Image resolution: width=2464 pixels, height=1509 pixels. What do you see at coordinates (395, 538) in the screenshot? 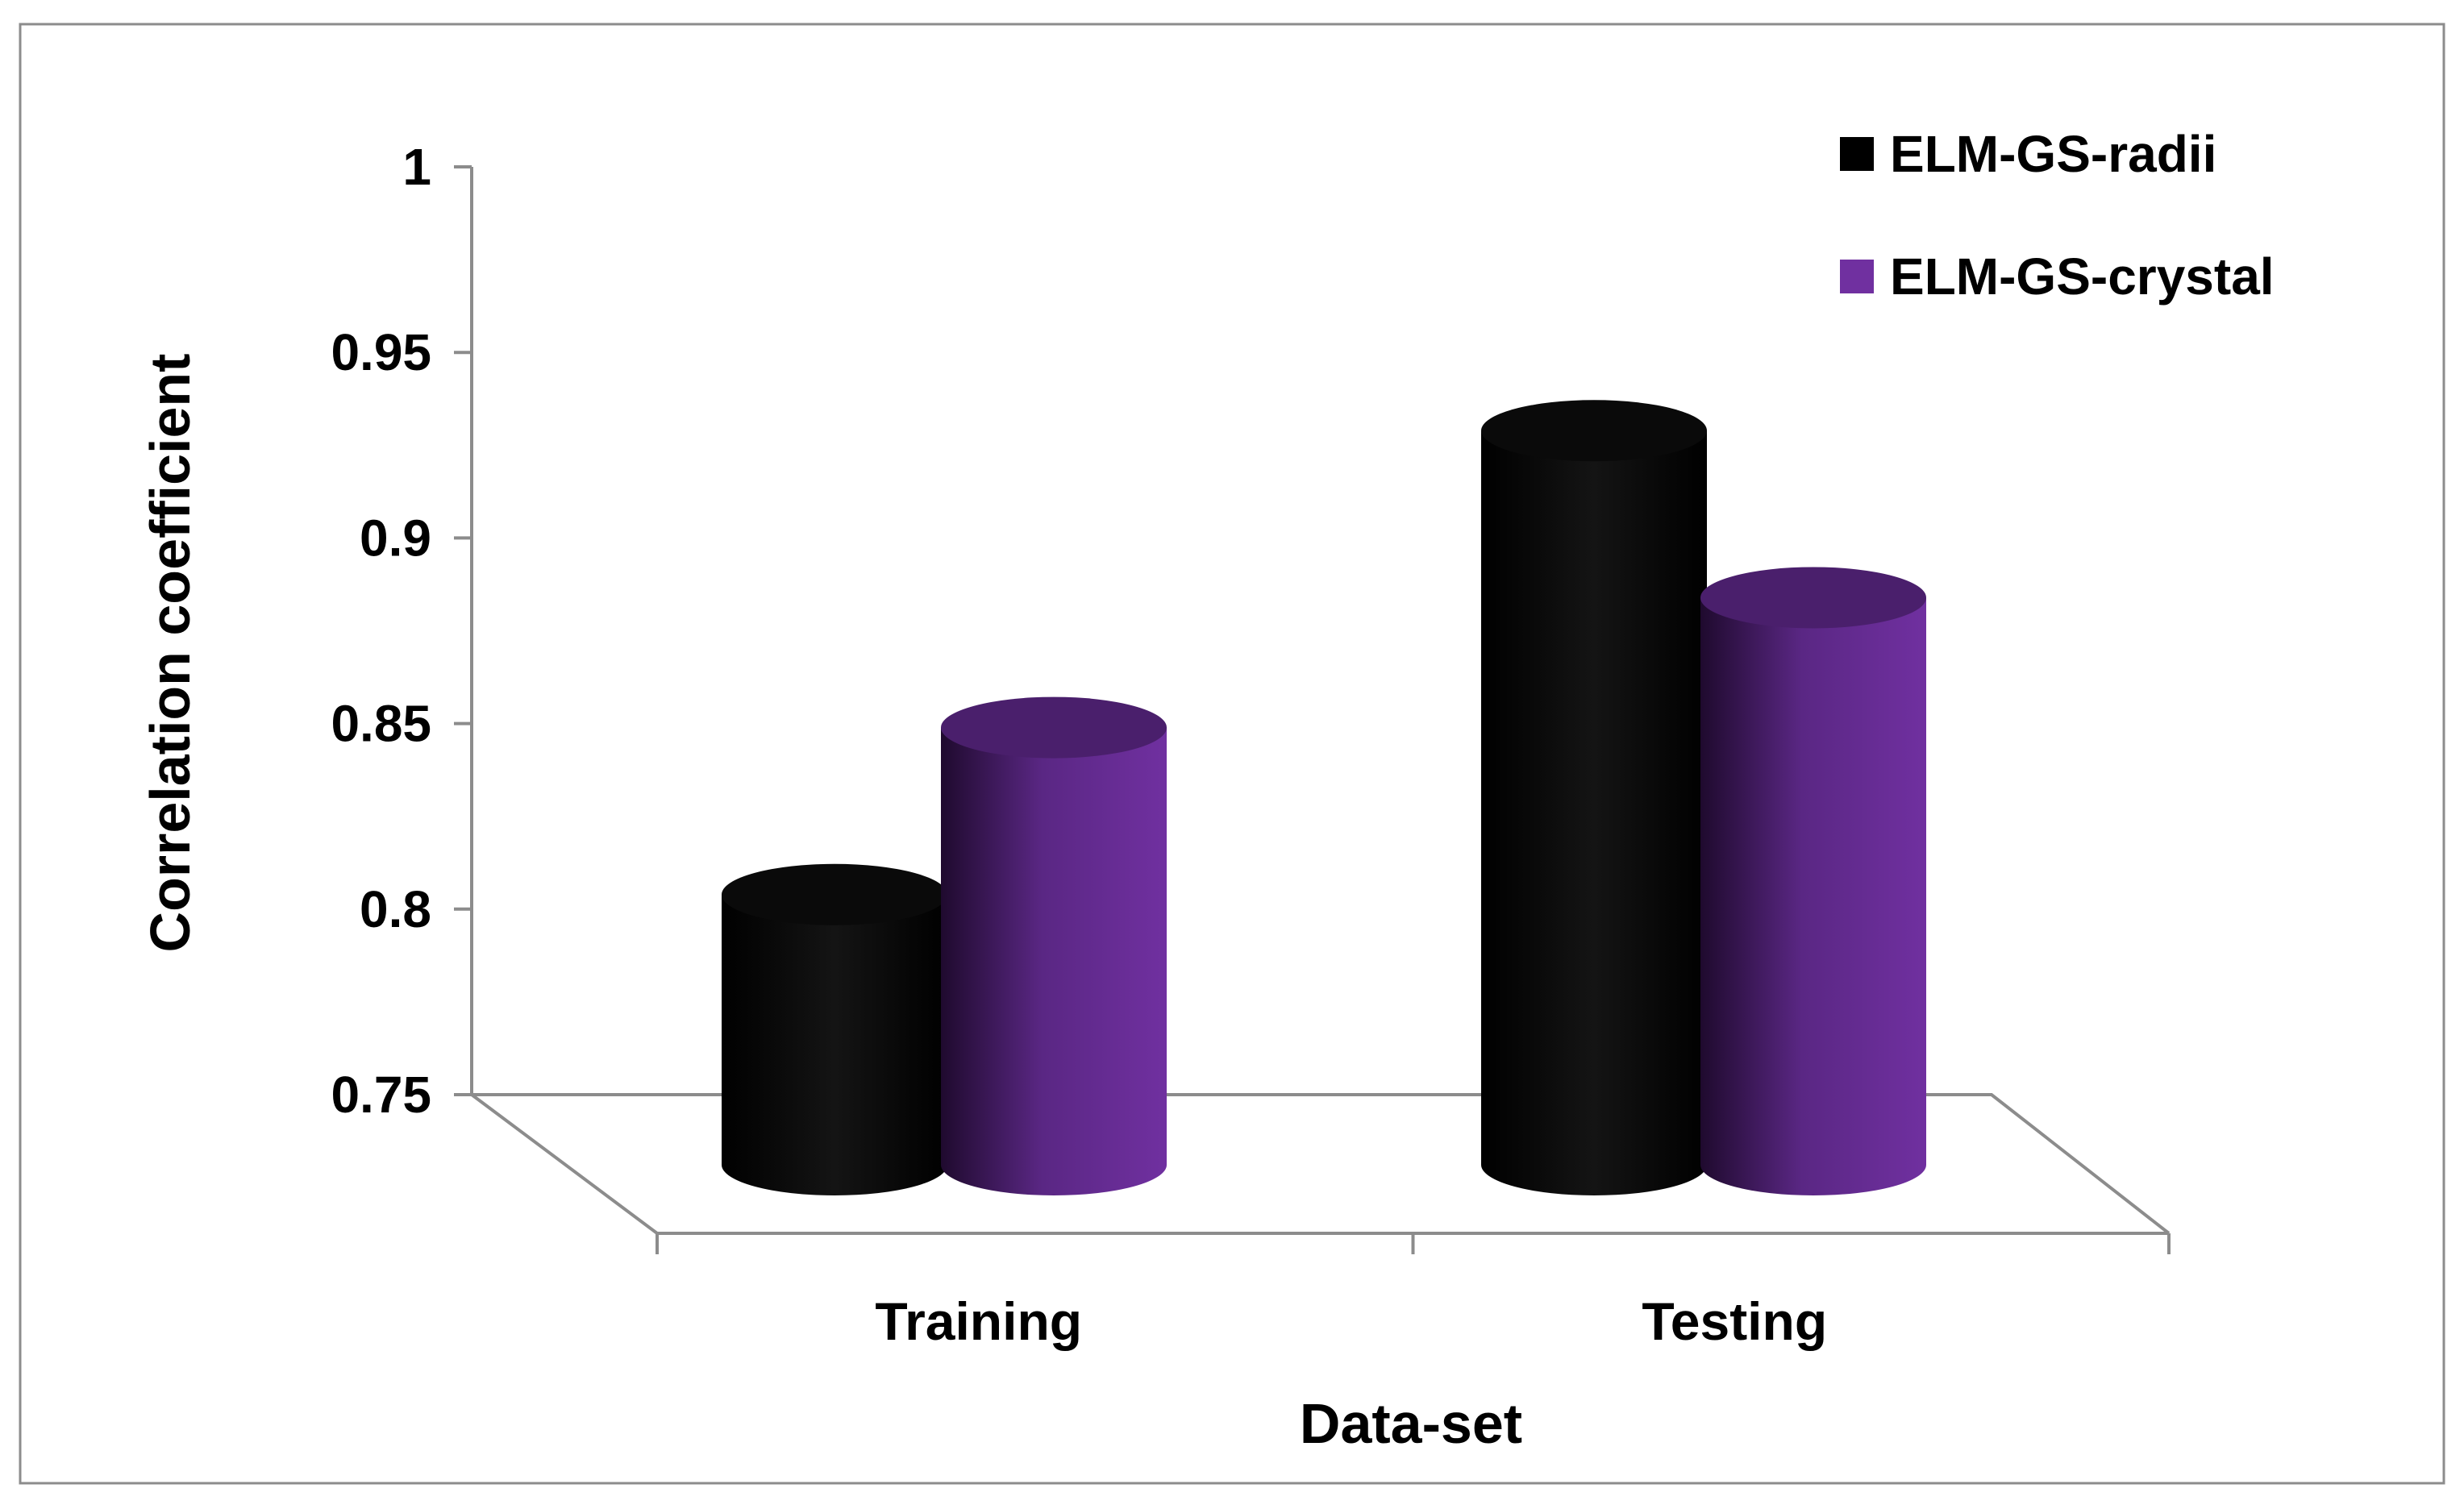
I see `y-tick-label: 0.9` at bounding box center [395, 538].